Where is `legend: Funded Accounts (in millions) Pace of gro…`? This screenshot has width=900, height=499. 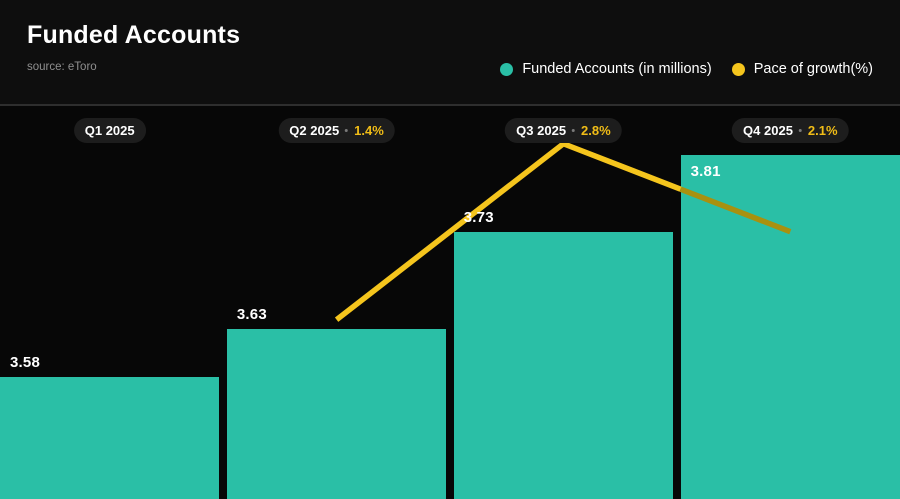
legend: Funded Accounts (in millions) Pace of gro… is located at coordinates (686, 69).